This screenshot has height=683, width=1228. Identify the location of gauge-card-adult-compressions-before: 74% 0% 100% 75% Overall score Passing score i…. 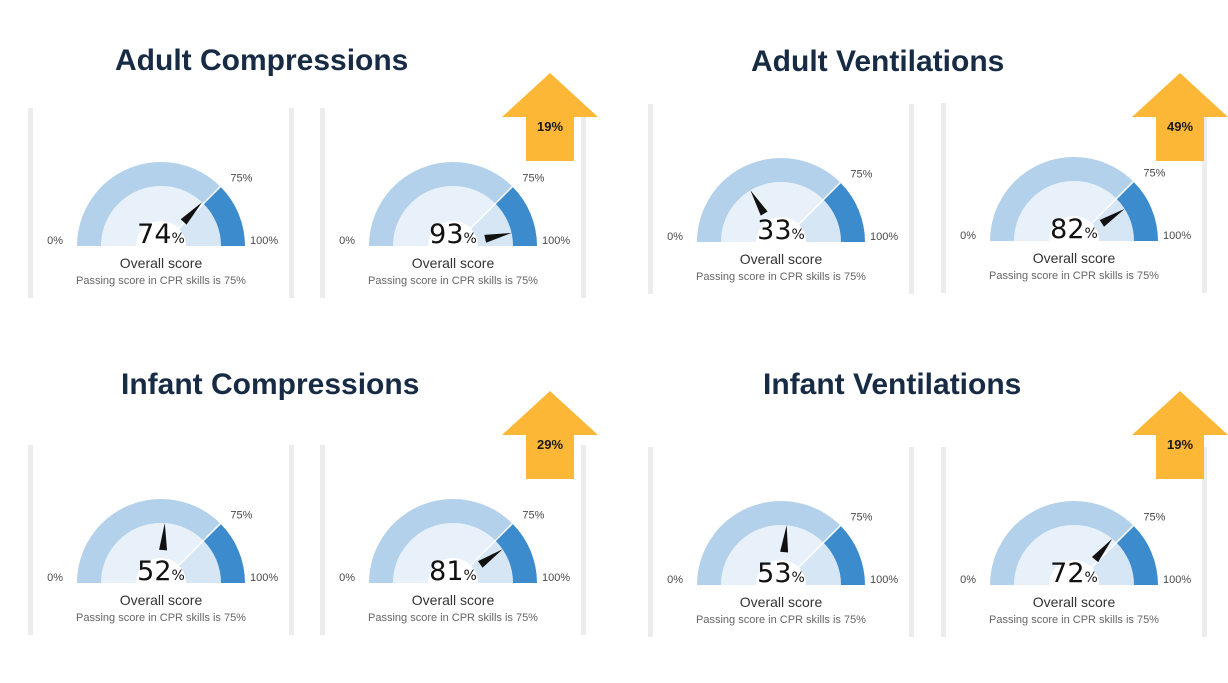
(161, 203).